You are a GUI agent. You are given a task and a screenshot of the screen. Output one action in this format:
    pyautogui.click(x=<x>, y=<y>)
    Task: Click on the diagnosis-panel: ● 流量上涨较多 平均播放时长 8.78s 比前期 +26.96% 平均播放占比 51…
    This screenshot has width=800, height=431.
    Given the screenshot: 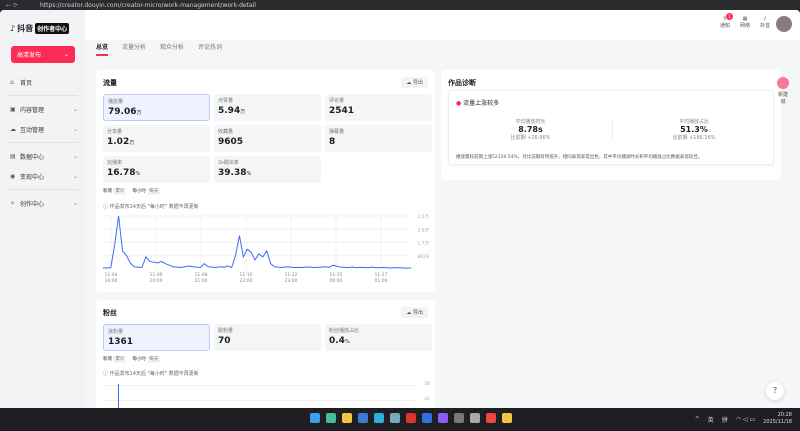 What is the action you would take?
    pyautogui.click(x=611, y=127)
    